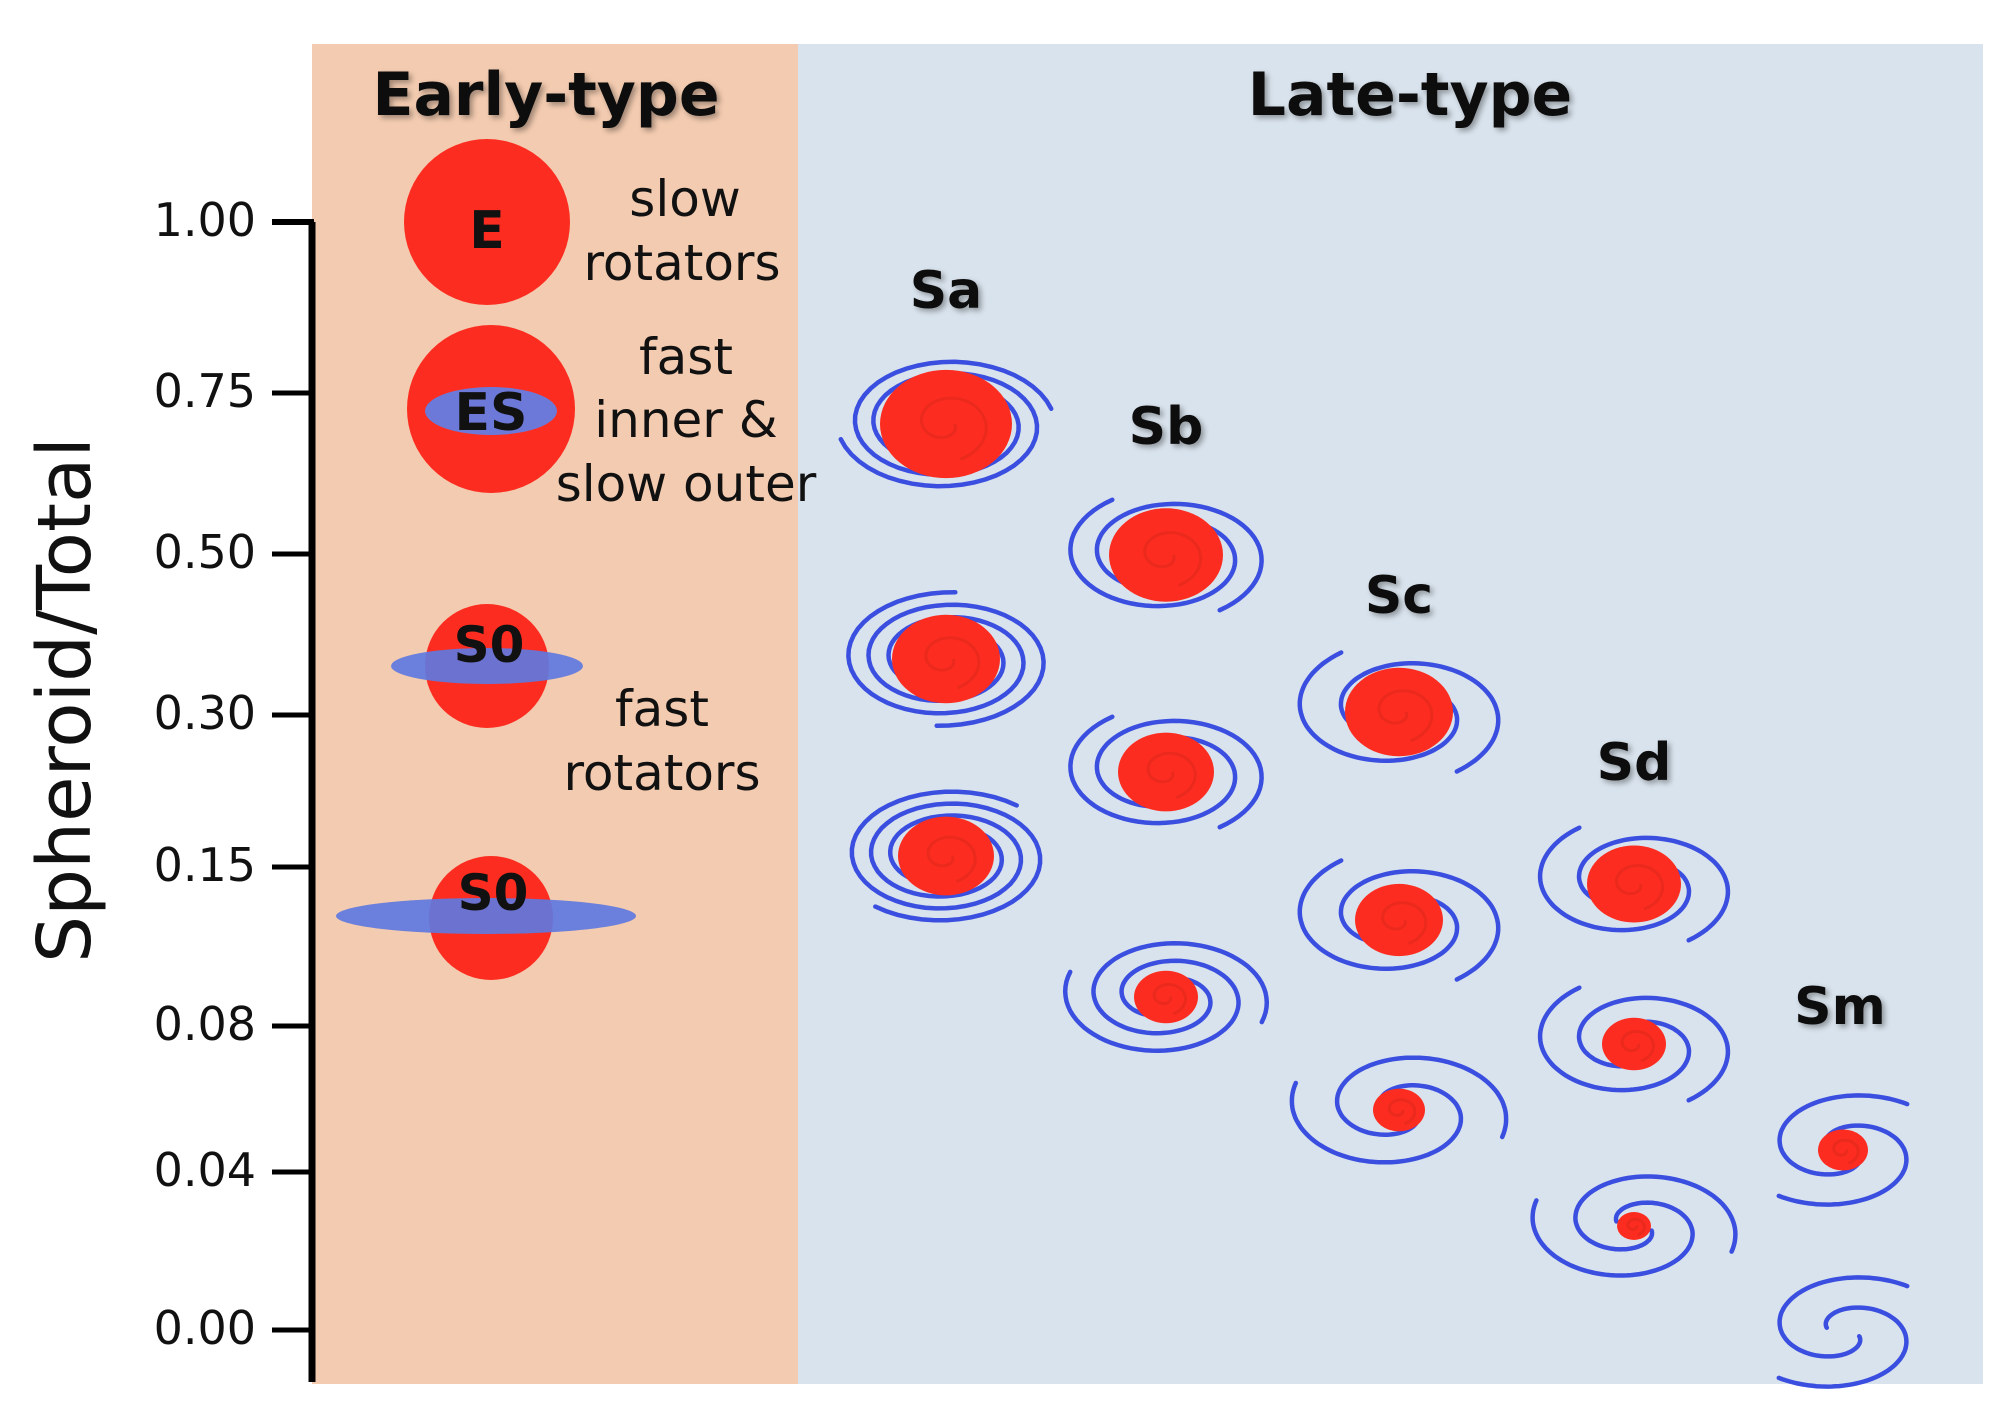 The width and height of the screenshot is (2008, 1402). What do you see at coordinates (545, 95) in the screenshot?
I see `early-type-title: Early-type` at bounding box center [545, 95].